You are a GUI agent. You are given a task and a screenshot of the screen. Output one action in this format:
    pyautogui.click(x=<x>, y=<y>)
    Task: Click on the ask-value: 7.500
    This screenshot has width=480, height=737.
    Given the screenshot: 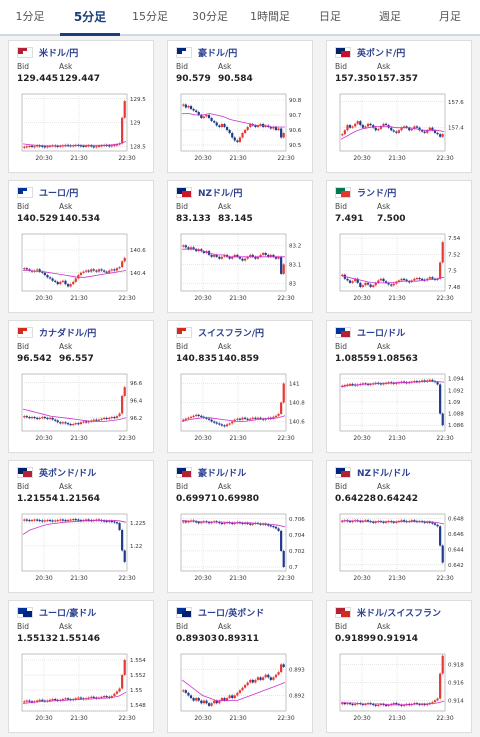 What is the action you would take?
    pyautogui.click(x=391, y=219)
    